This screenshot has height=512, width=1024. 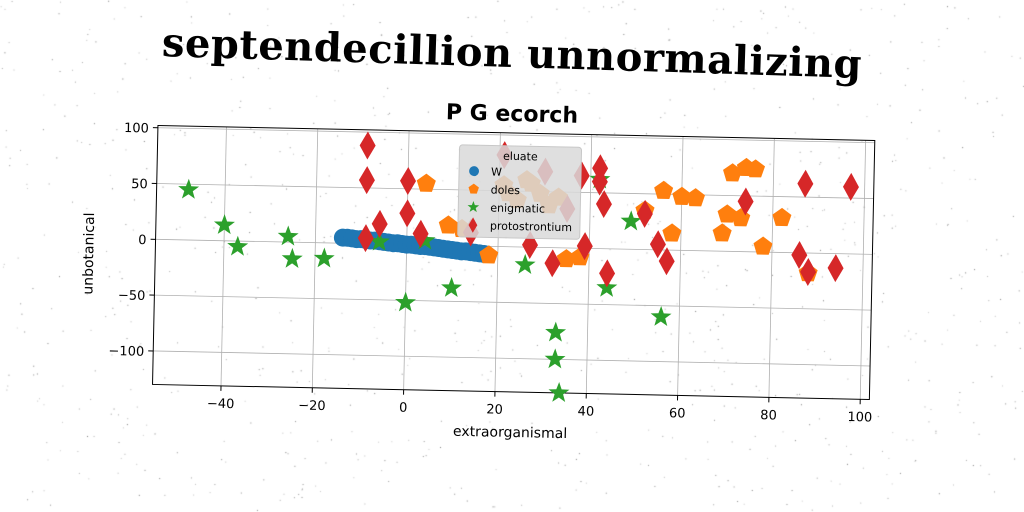 What do you see at coordinates (585, 411) in the screenshot?
I see `x-tick-label: 40` at bounding box center [585, 411].